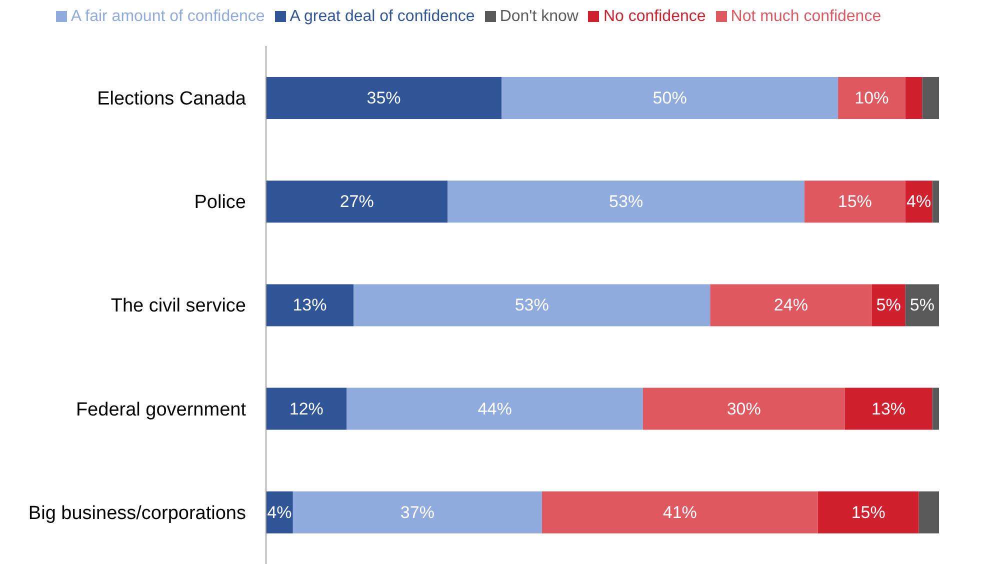 The width and height of the screenshot is (997, 572). What do you see at coordinates (654, 16) in the screenshot?
I see `legend-label: No confidence` at bounding box center [654, 16].